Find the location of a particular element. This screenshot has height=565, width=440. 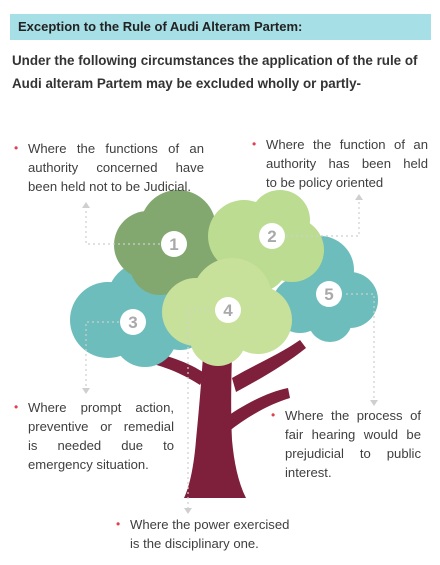

point-3-line-3: is needed due to is located at coordinates (101, 445).